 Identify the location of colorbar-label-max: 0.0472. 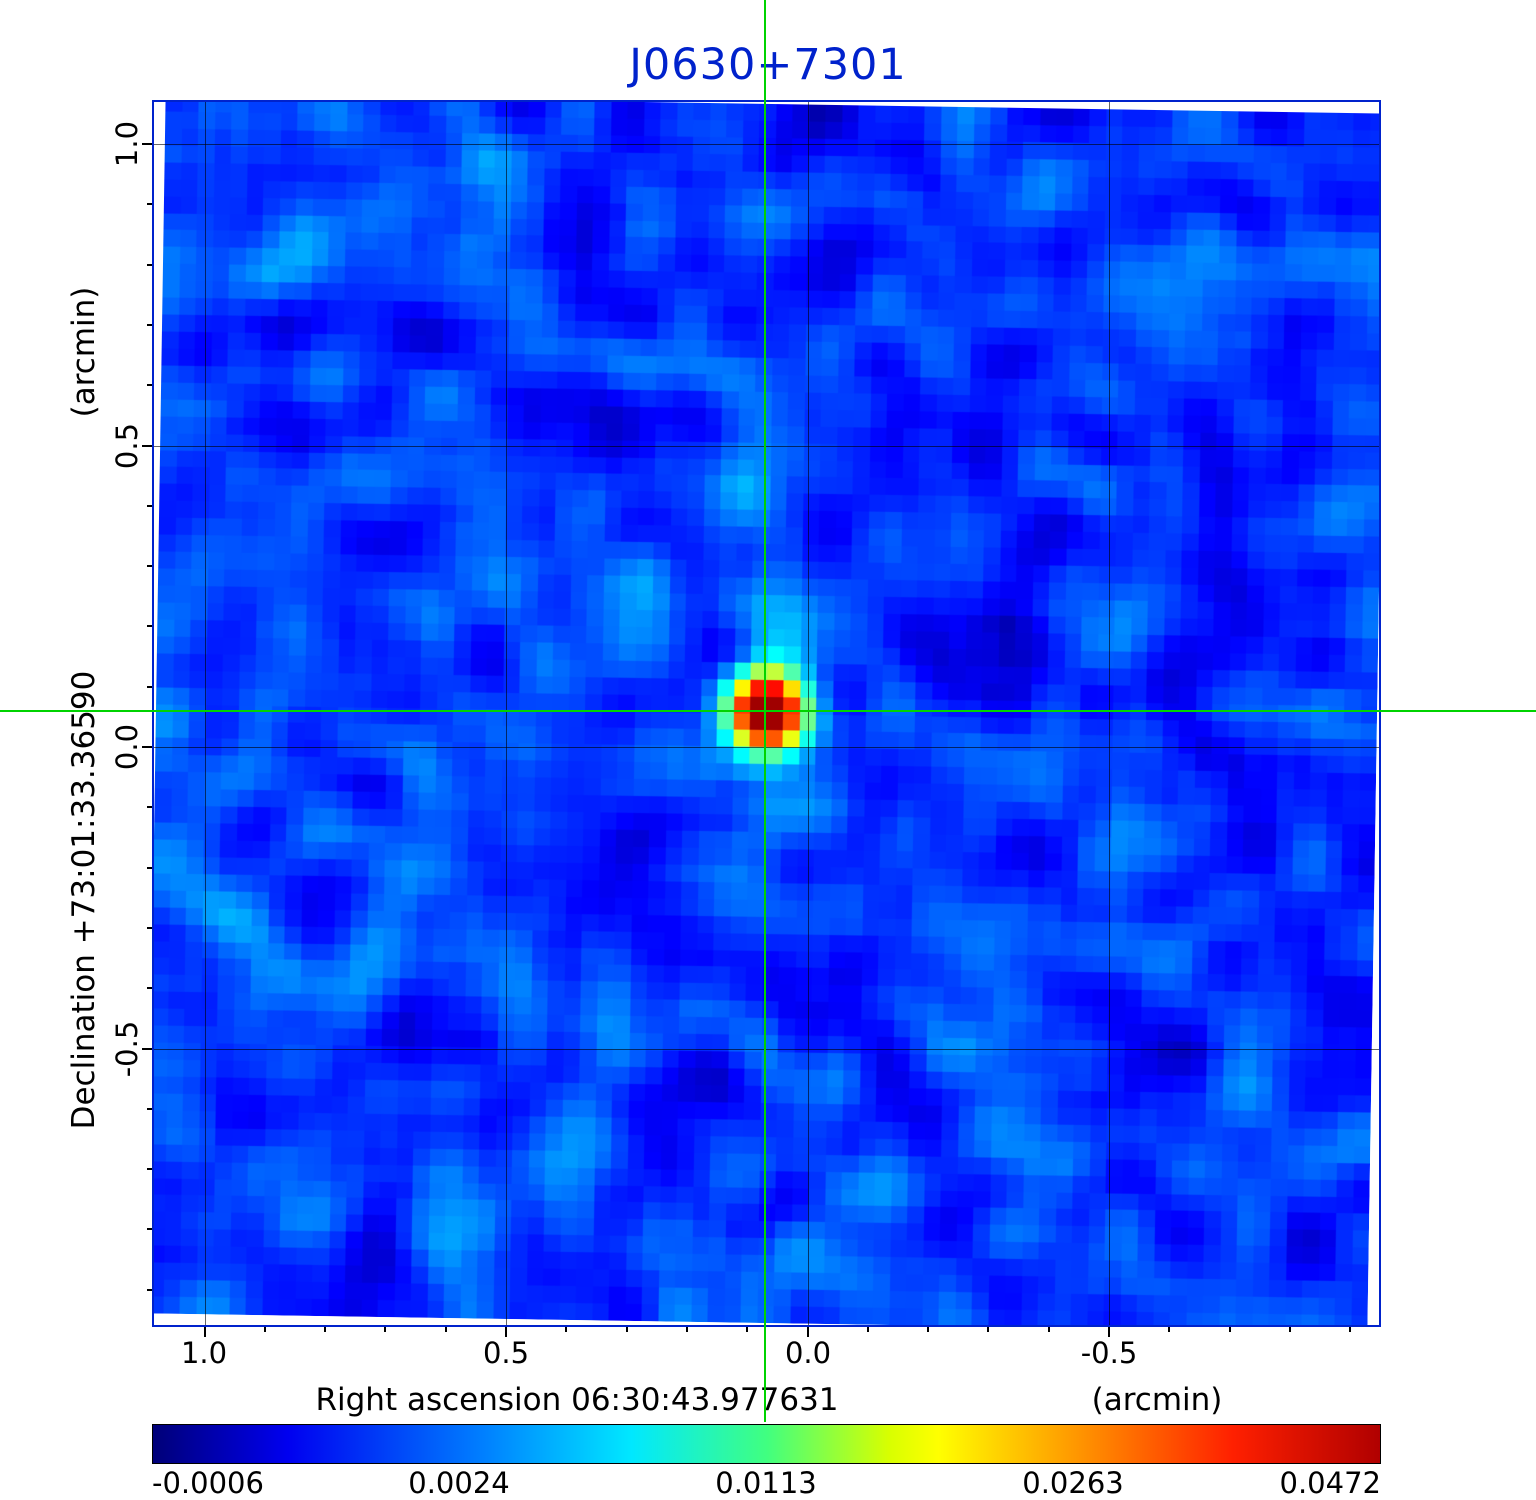
(1330, 1483).